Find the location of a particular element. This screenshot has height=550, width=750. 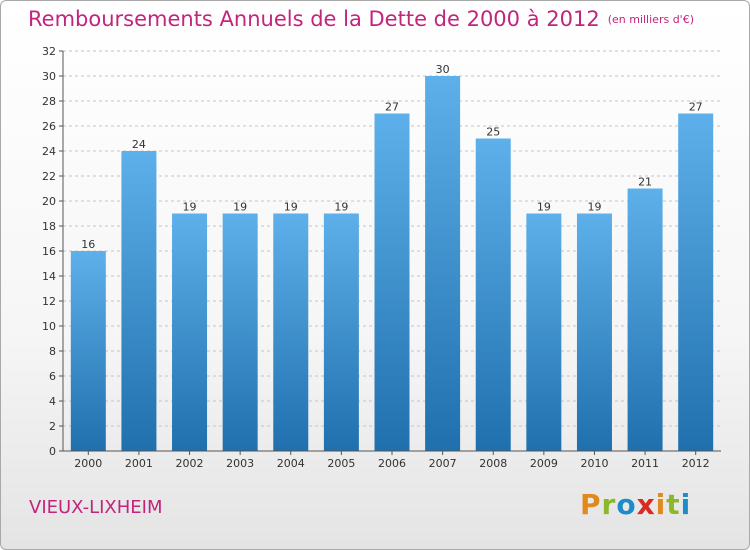

y-tick-label-10: 10 is located at coordinates (49, 326).